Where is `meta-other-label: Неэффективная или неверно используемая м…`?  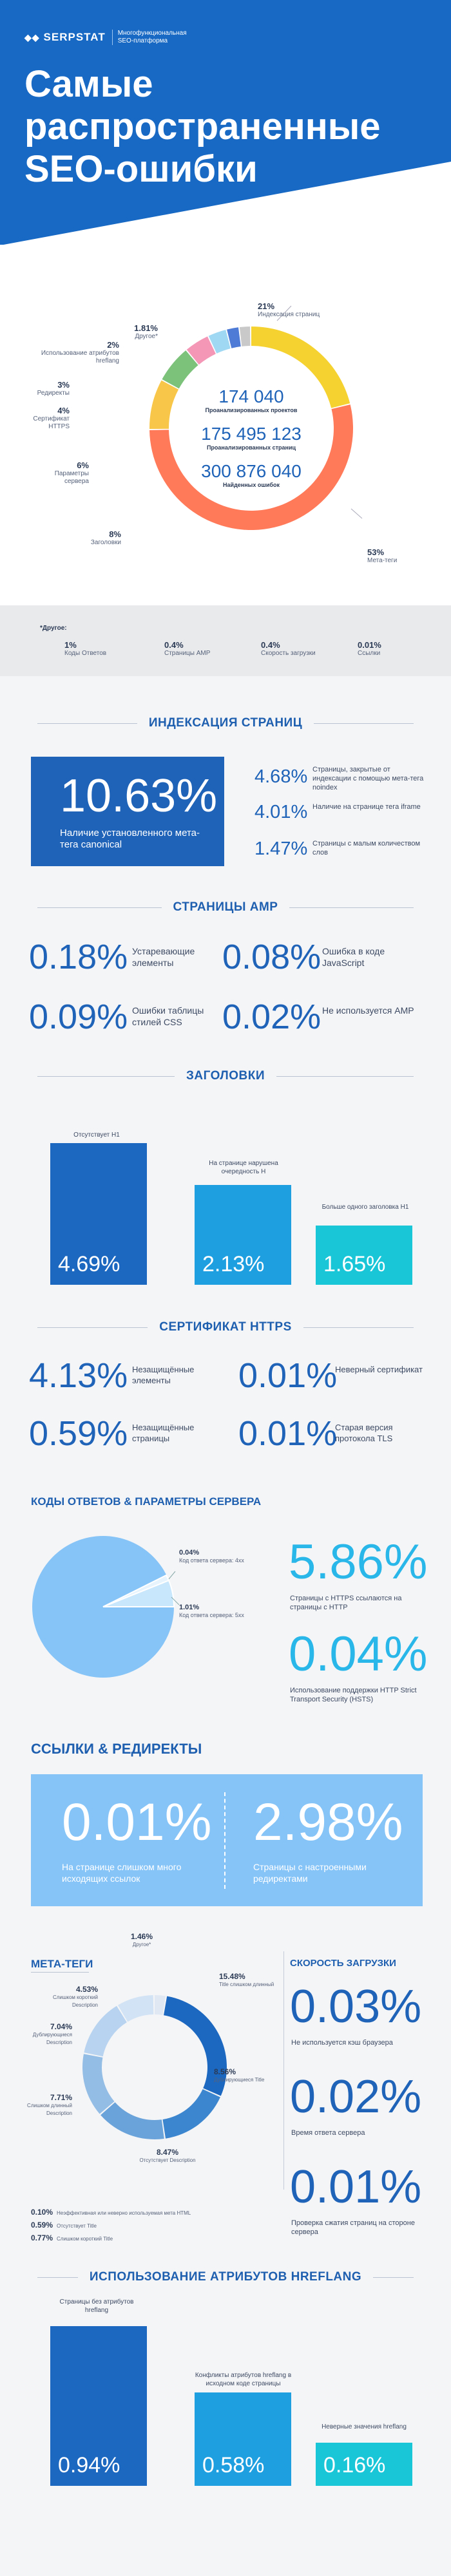
meta-other-label: Неэффективная или неверно используемая м… is located at coordinates (124, 2213).